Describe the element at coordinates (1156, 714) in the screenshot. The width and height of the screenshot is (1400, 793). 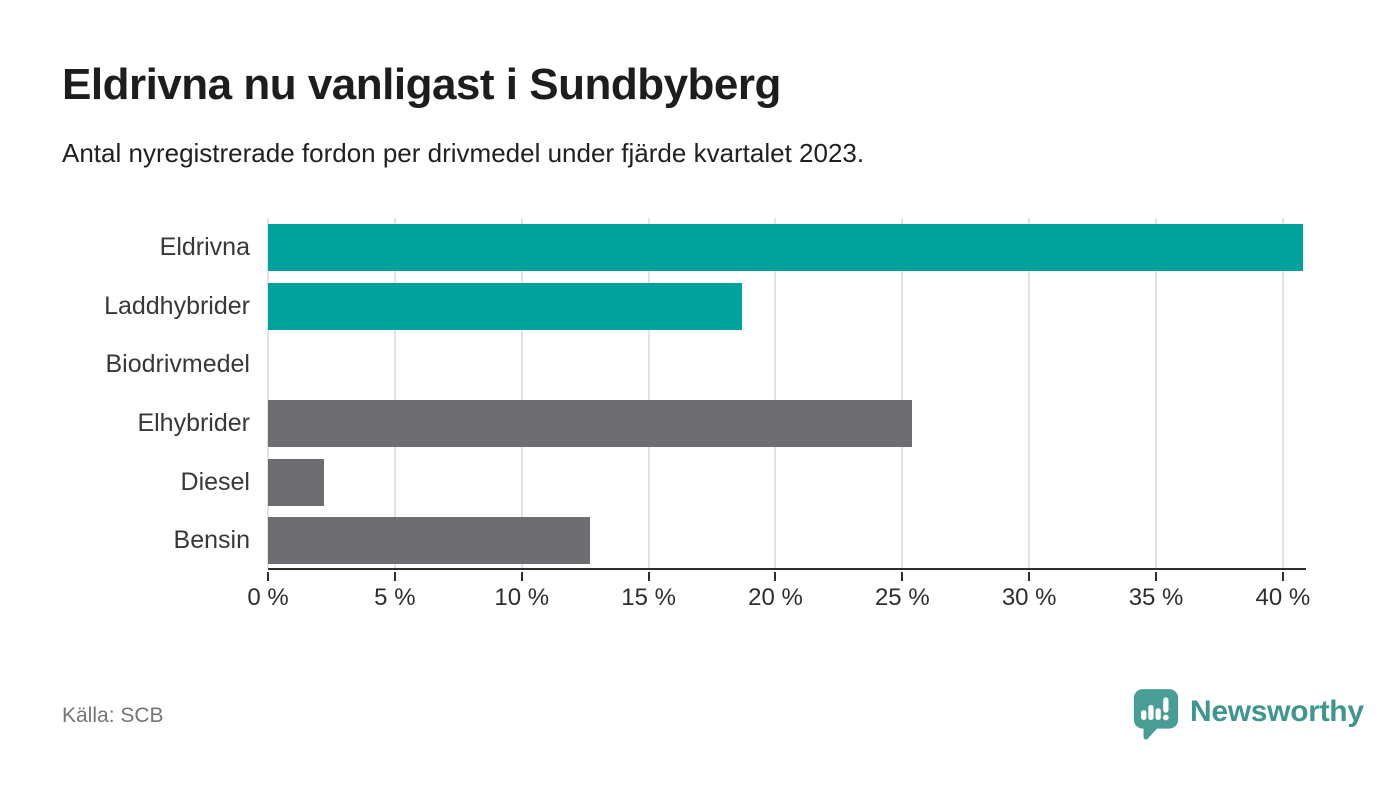
I see `newsworthy-logo-icon` at that location.